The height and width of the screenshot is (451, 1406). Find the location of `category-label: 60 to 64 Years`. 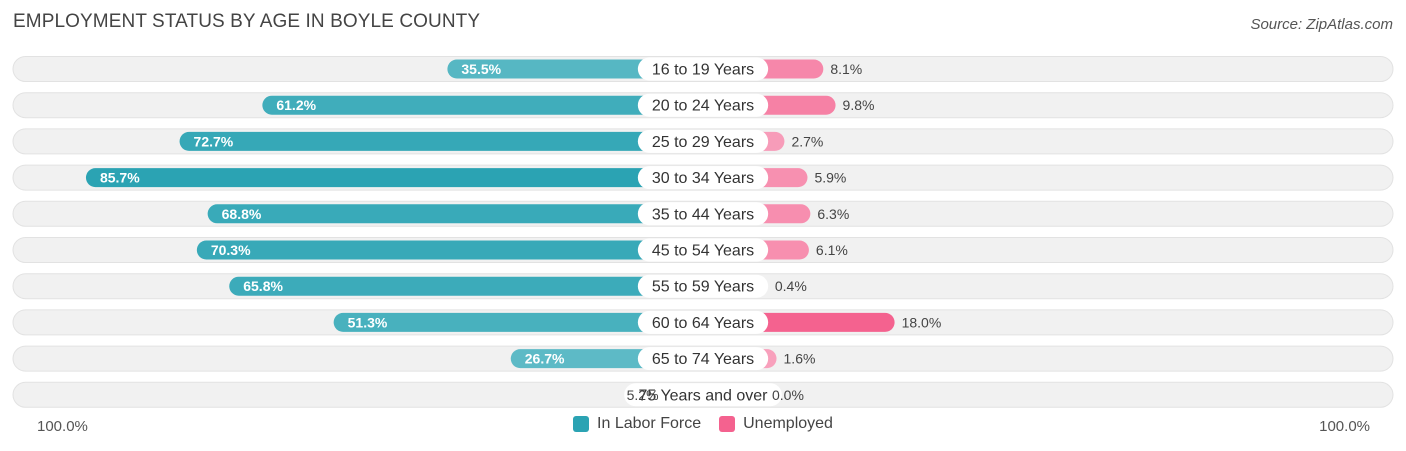

category-label: 60 to 64 Years is located at coordinates (703, 323).